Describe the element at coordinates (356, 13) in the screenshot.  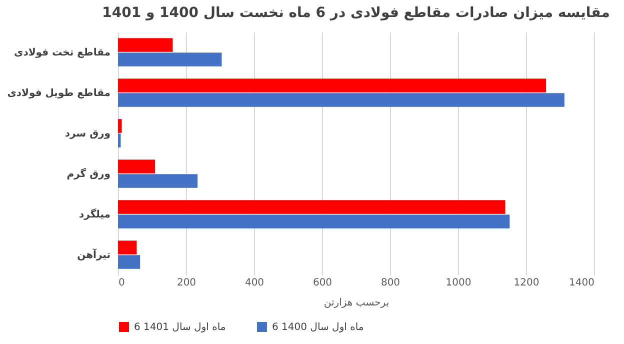
I see `chart-title: مقایسه میزان صادرات مقاطع فولادی در 6 ماه نخست سال 1400 و 1401` at that location.